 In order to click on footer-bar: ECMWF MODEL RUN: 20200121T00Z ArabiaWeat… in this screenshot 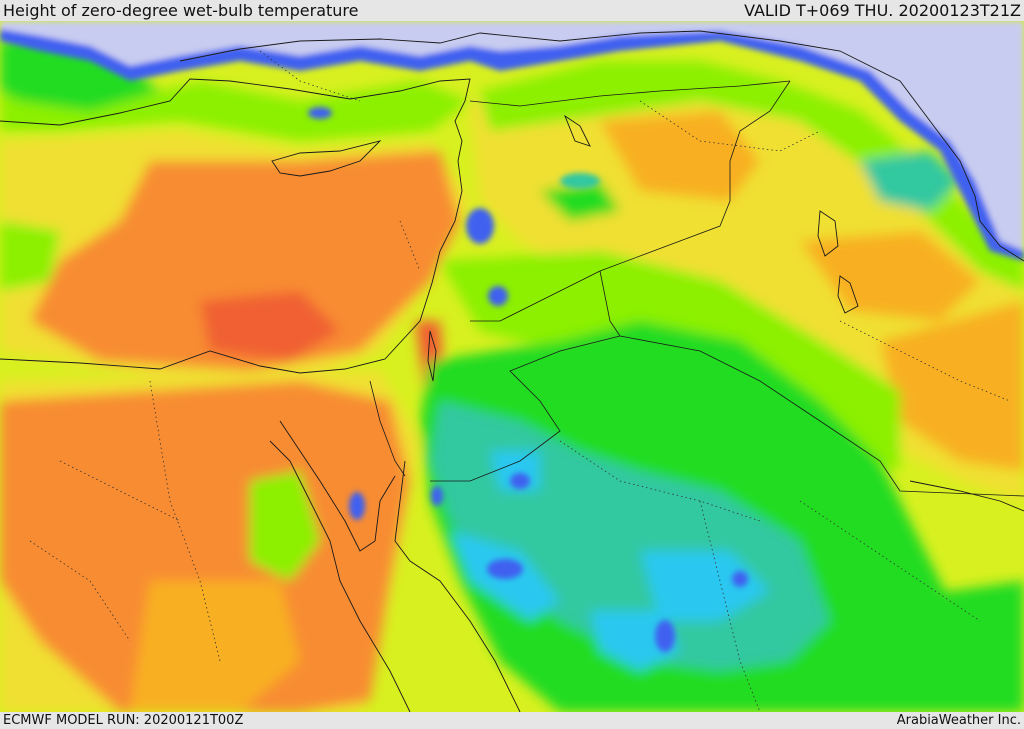, I will do `click(512, 720)`.